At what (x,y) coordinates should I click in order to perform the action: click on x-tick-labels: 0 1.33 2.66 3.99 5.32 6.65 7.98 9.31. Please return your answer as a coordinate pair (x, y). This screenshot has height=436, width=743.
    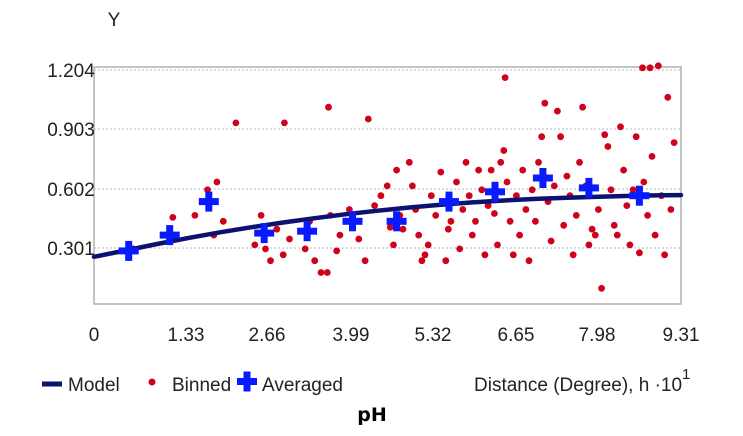
    Looking at the image, I should click on (394, 335).